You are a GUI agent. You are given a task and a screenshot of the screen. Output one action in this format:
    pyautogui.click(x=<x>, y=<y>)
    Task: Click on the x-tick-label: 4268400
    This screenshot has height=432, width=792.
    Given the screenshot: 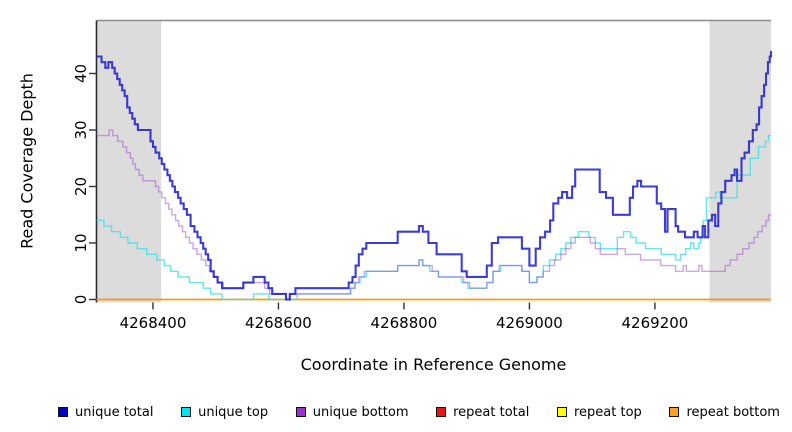 What is the action you would take?
    pyautogui.click(x=153, y=323)
    